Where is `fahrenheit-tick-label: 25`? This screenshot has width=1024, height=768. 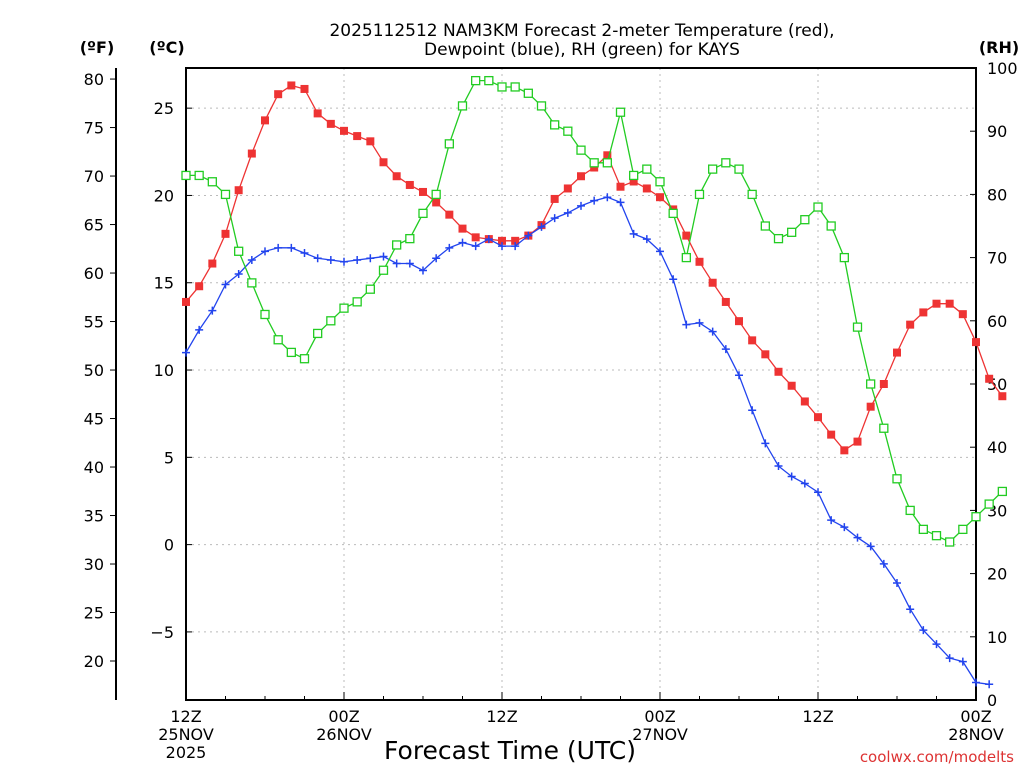 fahrenheit-tick-label: 25 is located at coordinates (94, 613).